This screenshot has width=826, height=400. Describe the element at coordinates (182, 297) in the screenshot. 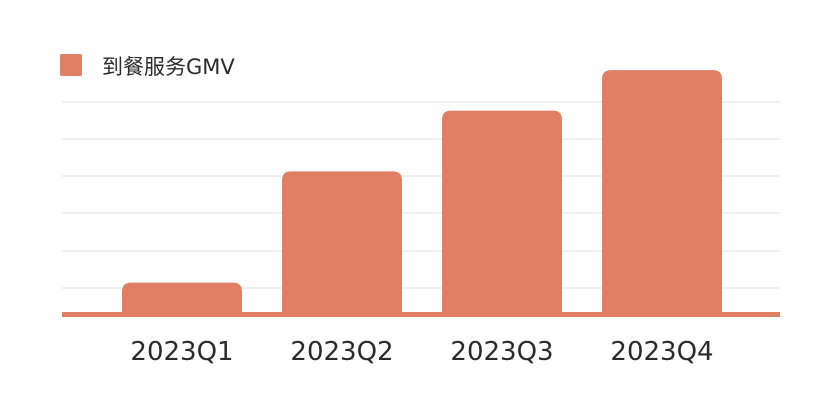

I see `bar-2023Q1` at that location.